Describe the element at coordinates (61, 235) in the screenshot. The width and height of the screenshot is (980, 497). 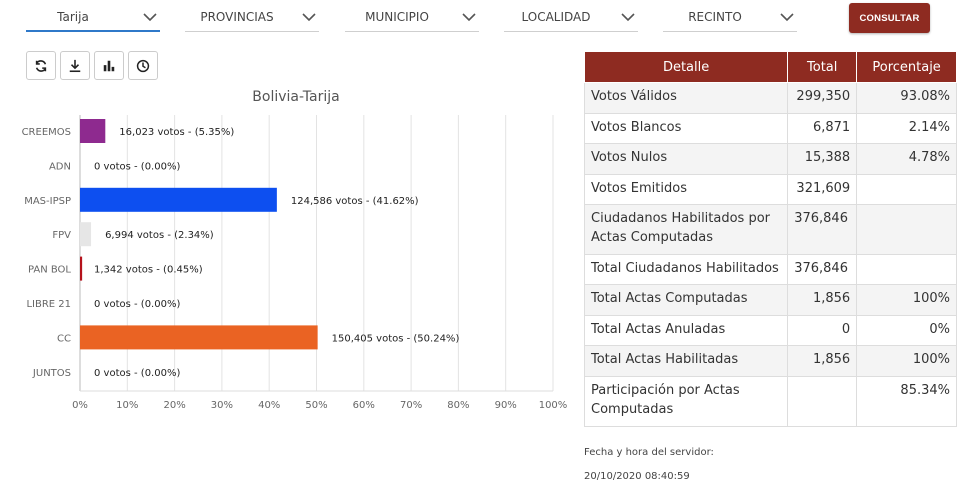
I see `category-label: FPV` at that location.